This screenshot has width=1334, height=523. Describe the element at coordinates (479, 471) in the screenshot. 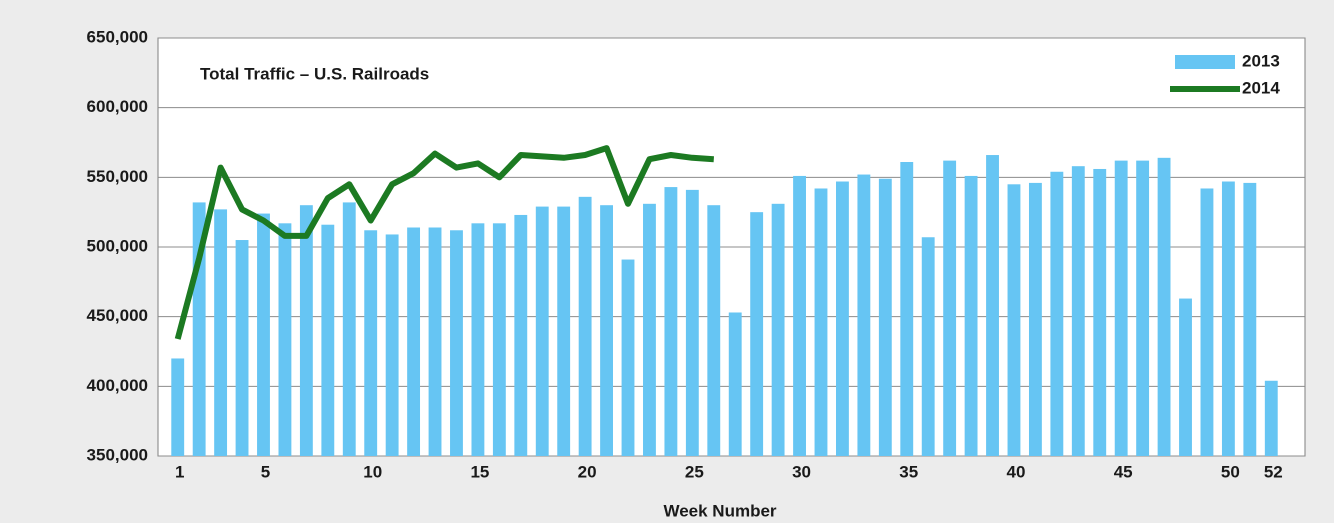

I see `x-tick-label: 15` at that location.